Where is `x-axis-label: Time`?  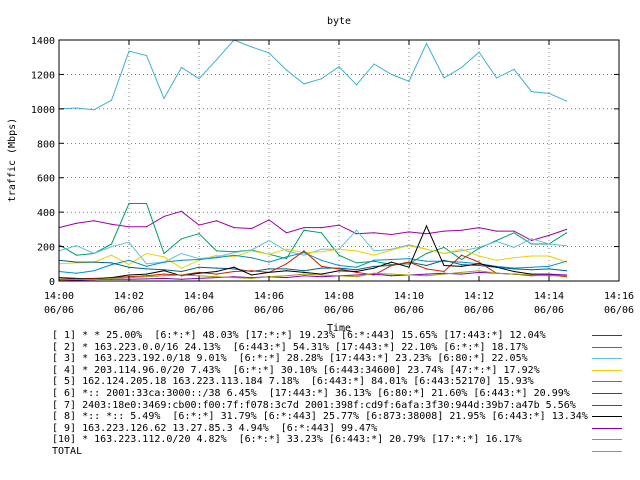 x-axis-label: Time is located at coordinates (339, 328).